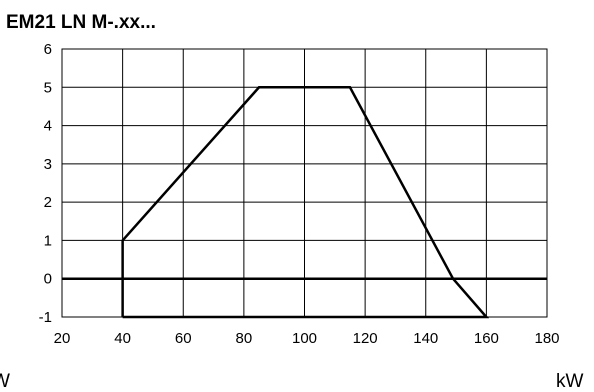 The width and height of the screenshot is (594, 392). What do you see at coordinates (486, 338) in the screenshot?
I see `x-tick-label: 160` at bounding box center [486, 338].